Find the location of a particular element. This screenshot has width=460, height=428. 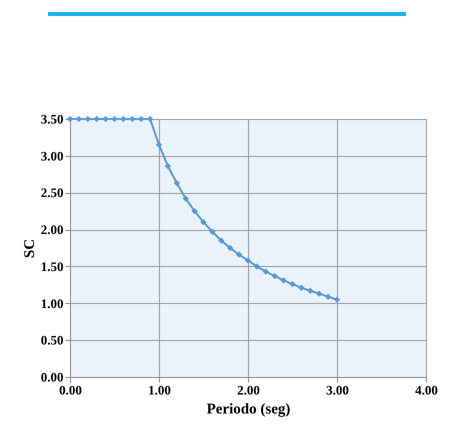

x-tick-label: 0.00 is located at coordinates (70, 390).